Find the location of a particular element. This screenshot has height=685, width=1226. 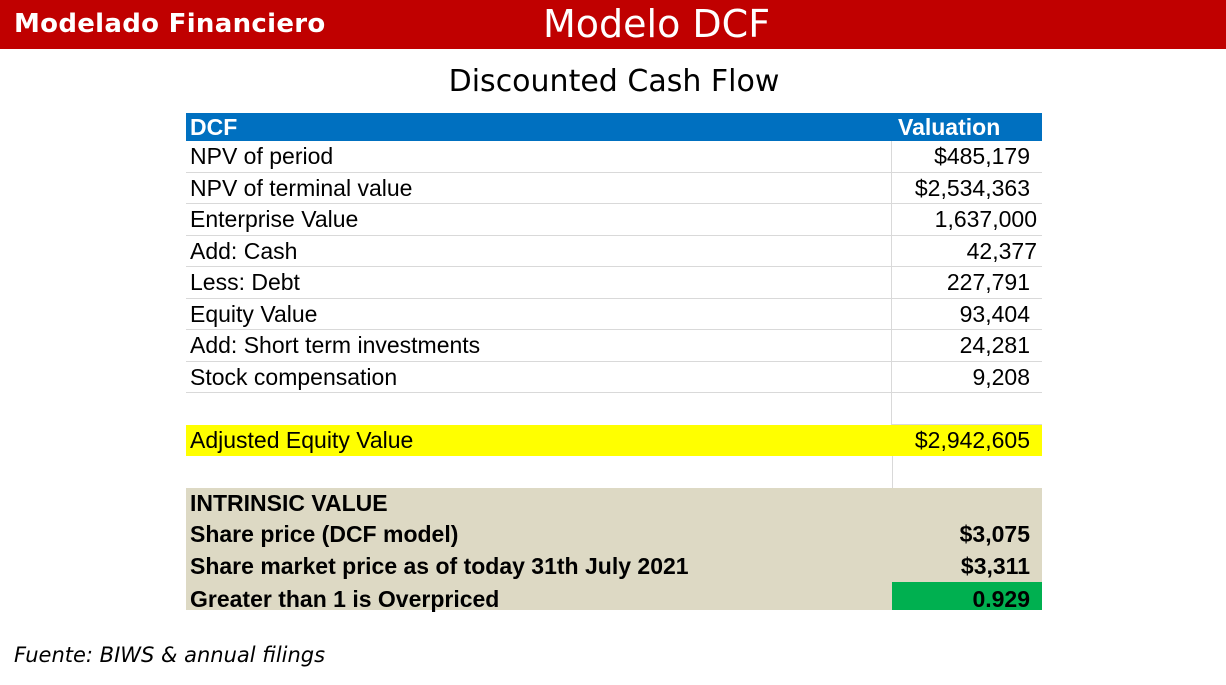

row-label: Add: Short term investments is located at coordinates (539, 346).